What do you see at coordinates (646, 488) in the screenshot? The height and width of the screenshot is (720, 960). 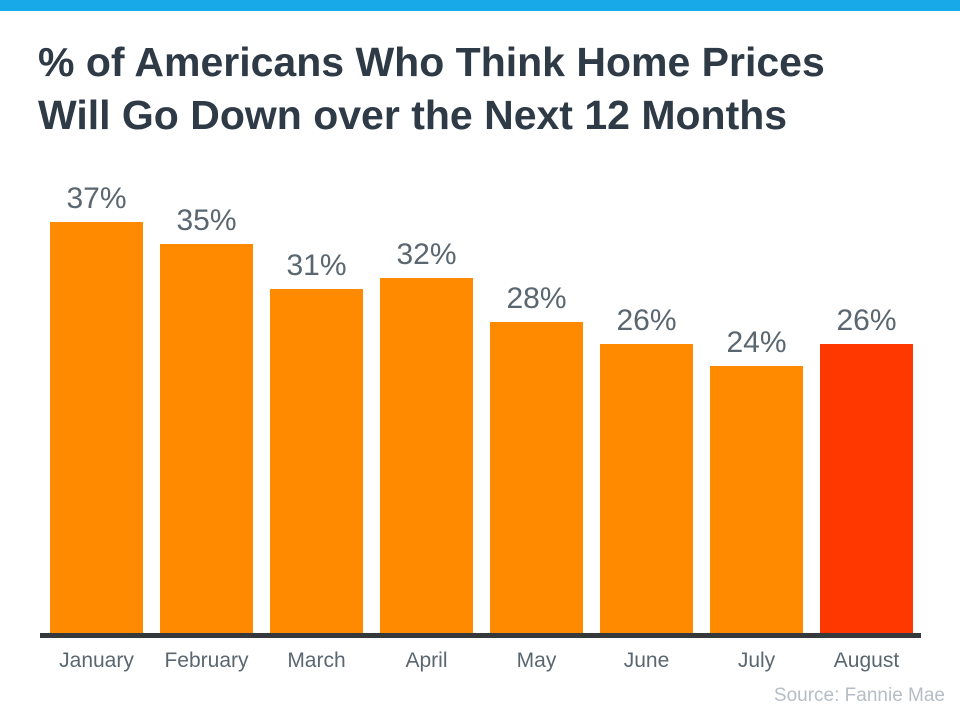 I see `bar-june` at bounding box center [646, 488].